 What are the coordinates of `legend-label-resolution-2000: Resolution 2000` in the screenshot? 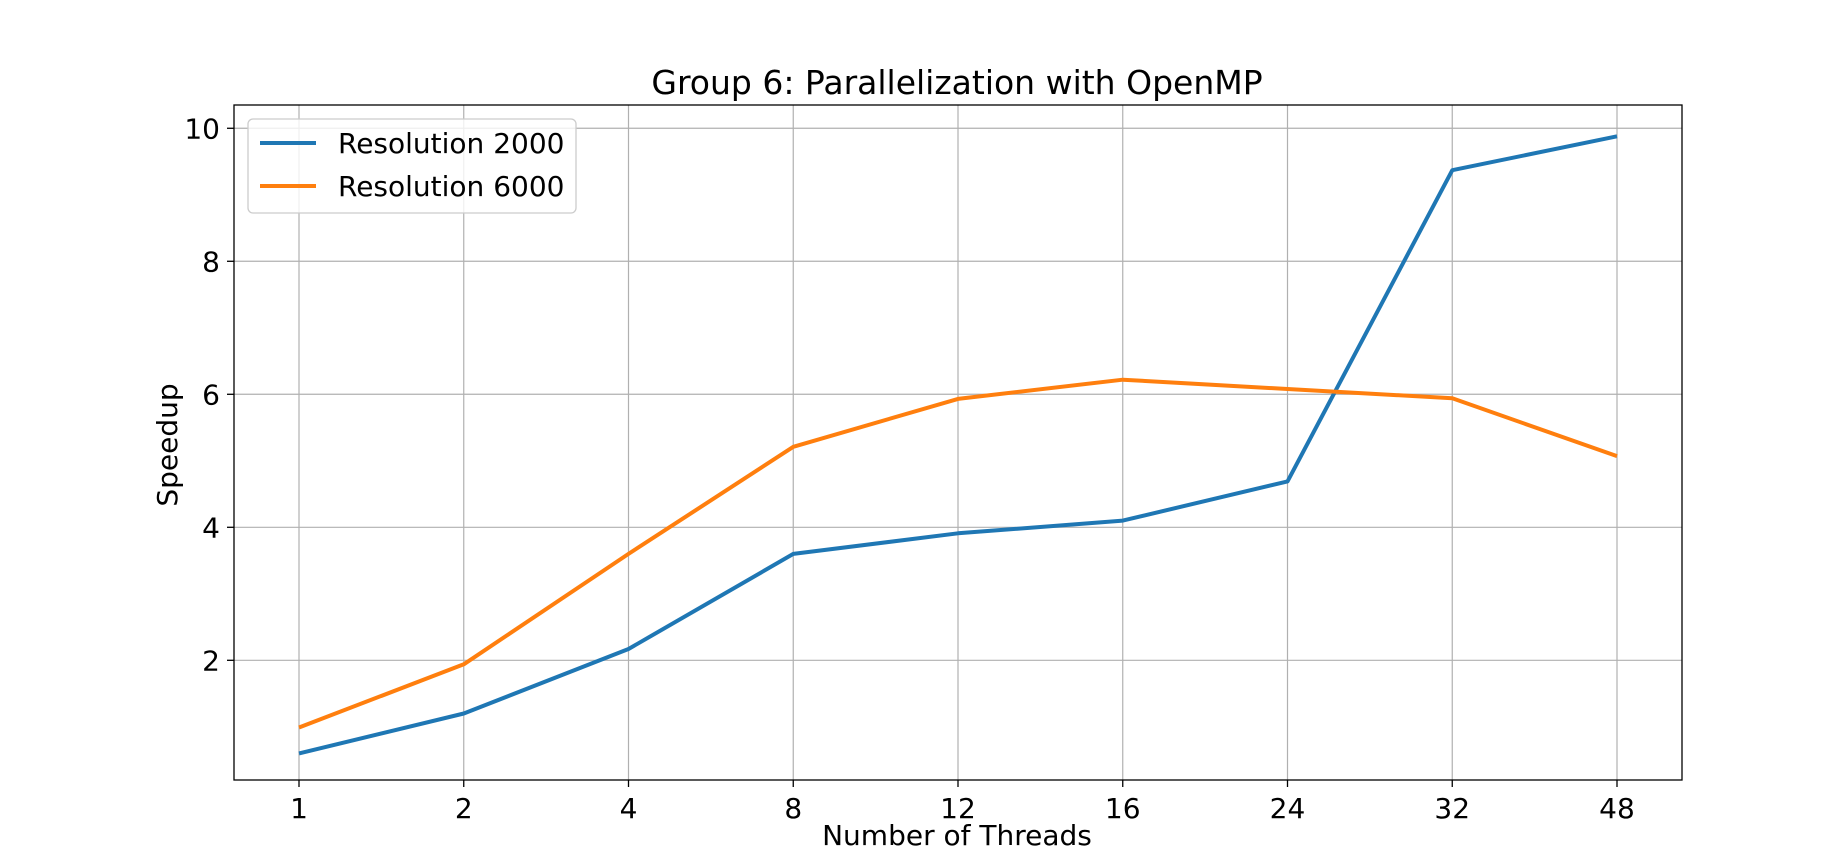 It's located at (451, 143).